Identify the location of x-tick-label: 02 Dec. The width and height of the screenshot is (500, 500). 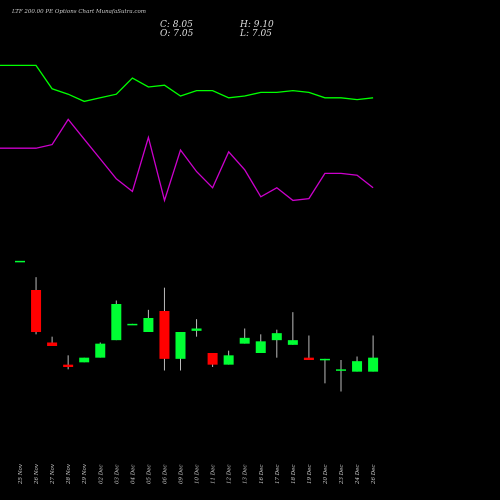
(101, 475).